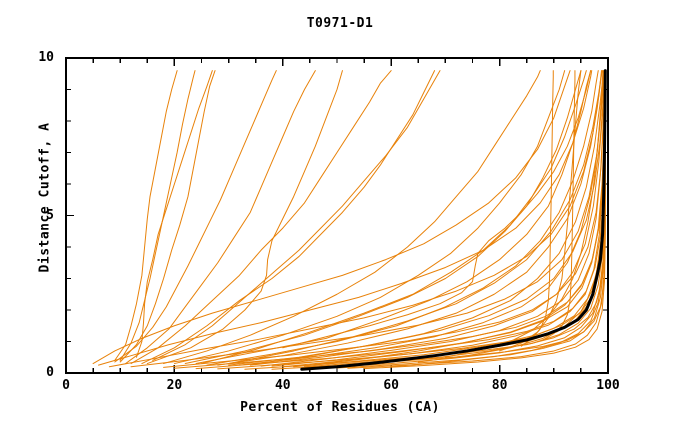 The width and height of the screenshot is (680, 440). What do you see at coordinates (174, 385) in the screenshot?
I see `x-tick-label: 20` at bounding box center [174, 385].